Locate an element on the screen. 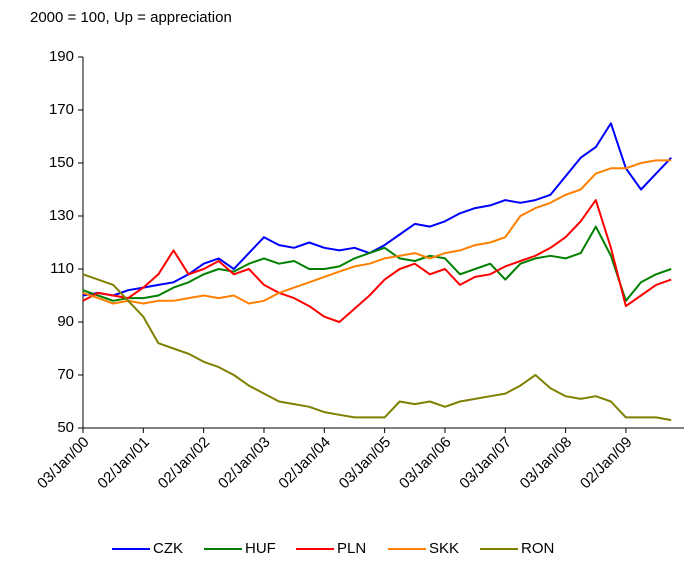  chart-subtitle: 2000 = 100, Up = appreciation is located at coordinates (131, 17).